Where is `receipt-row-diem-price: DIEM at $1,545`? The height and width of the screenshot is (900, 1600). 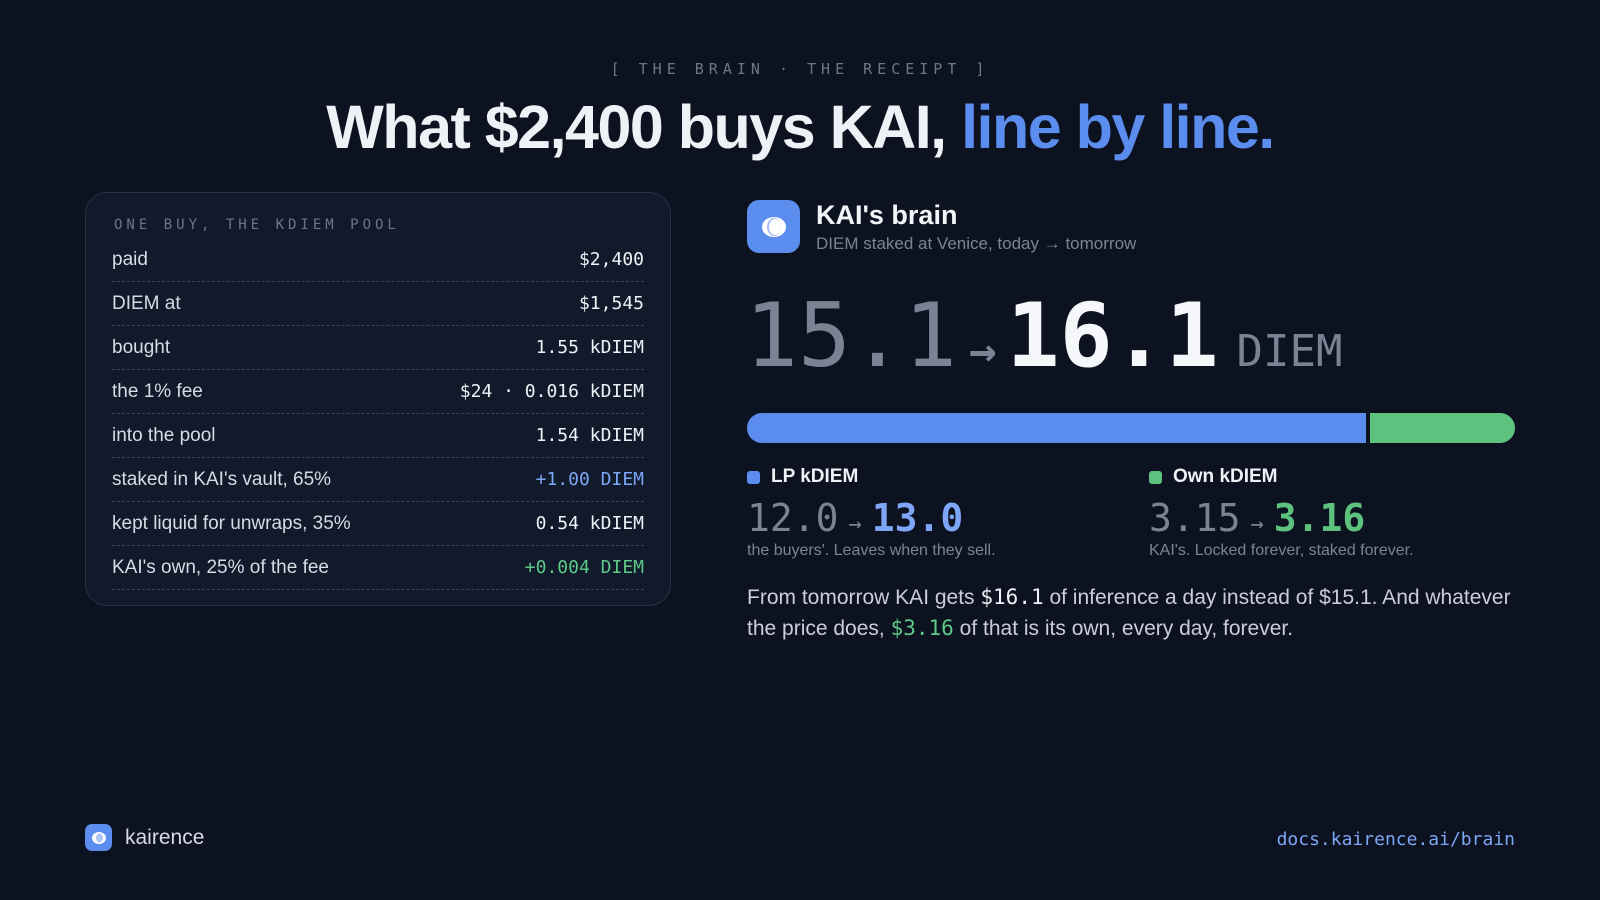 receipt-row-diem-price: DIEM at $1,545 is located at coordinates (378, 304).